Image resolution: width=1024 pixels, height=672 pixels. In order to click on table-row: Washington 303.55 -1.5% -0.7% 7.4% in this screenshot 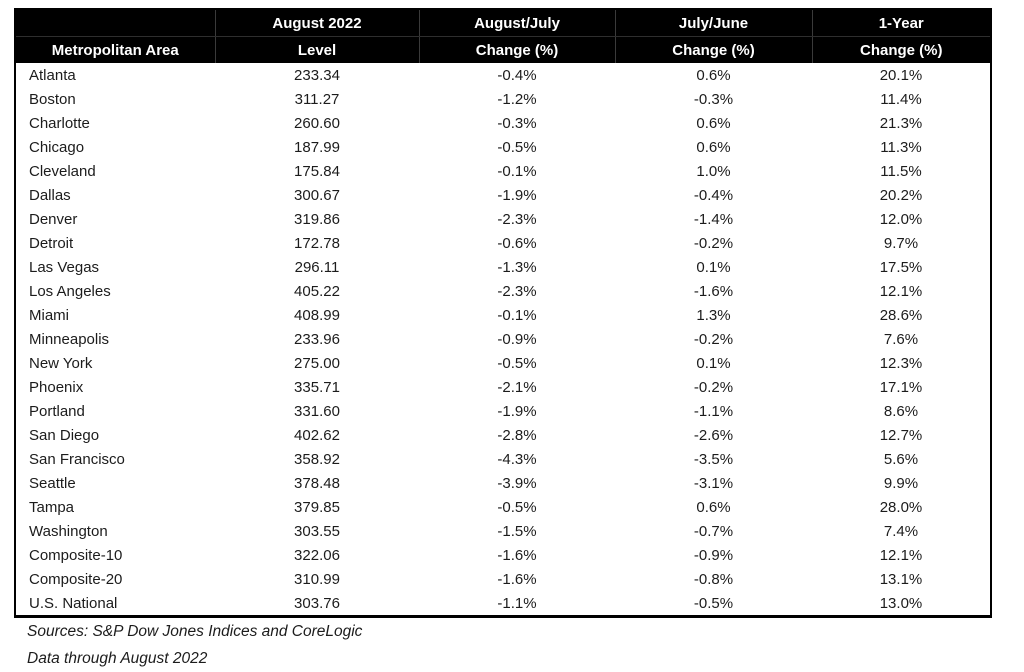, I will do `click(503, 531)`.